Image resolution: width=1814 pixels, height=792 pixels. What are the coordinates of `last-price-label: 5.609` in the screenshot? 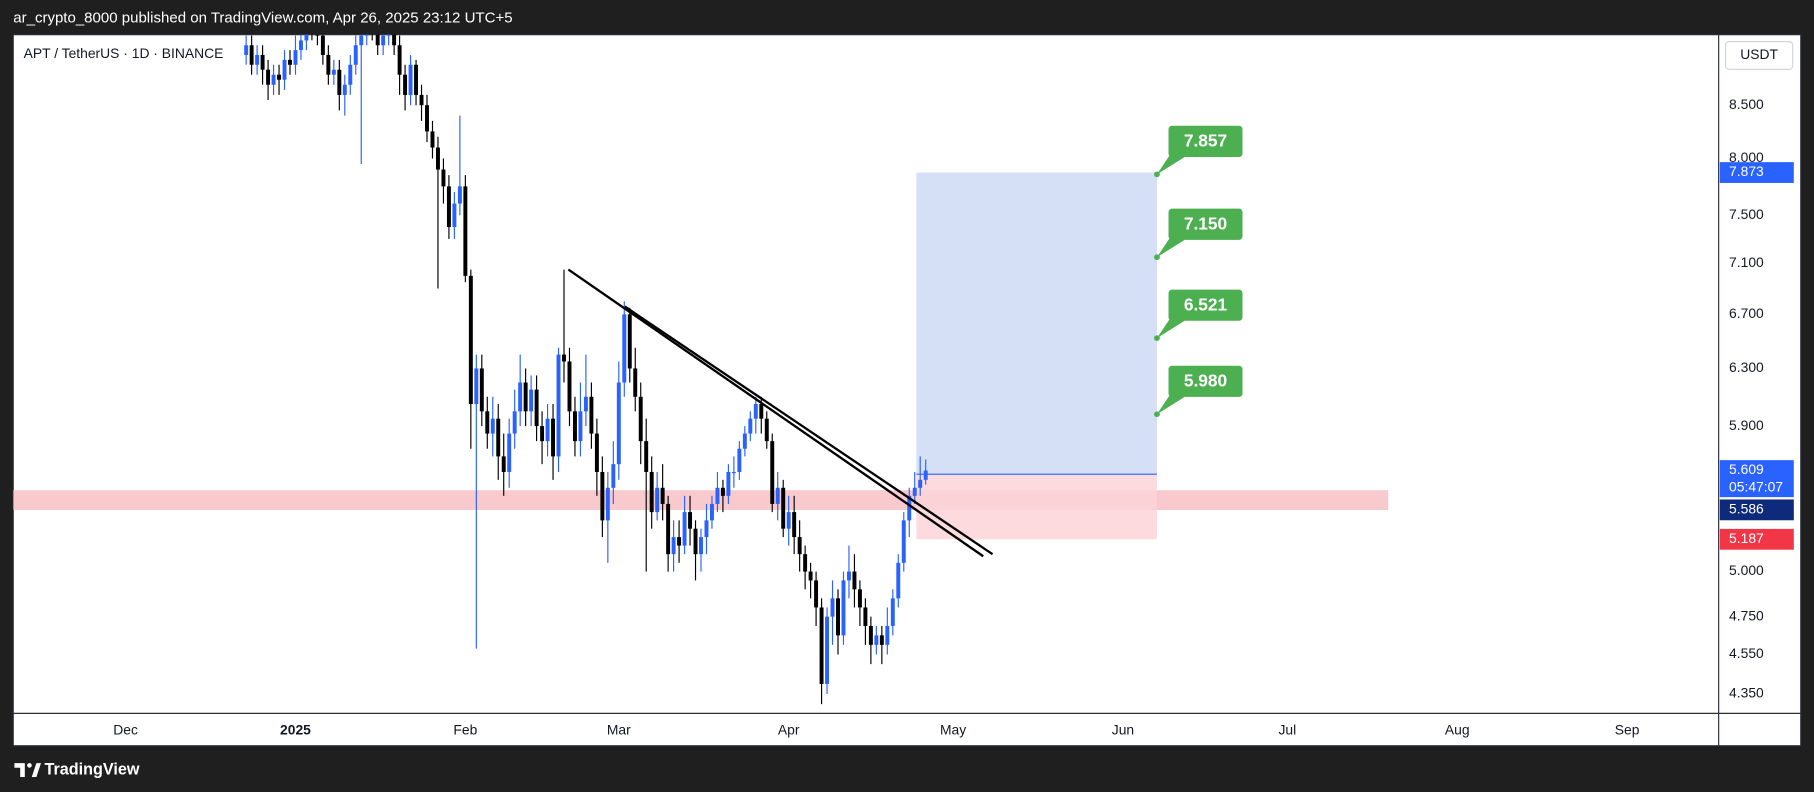 It's located at (1746, 469).